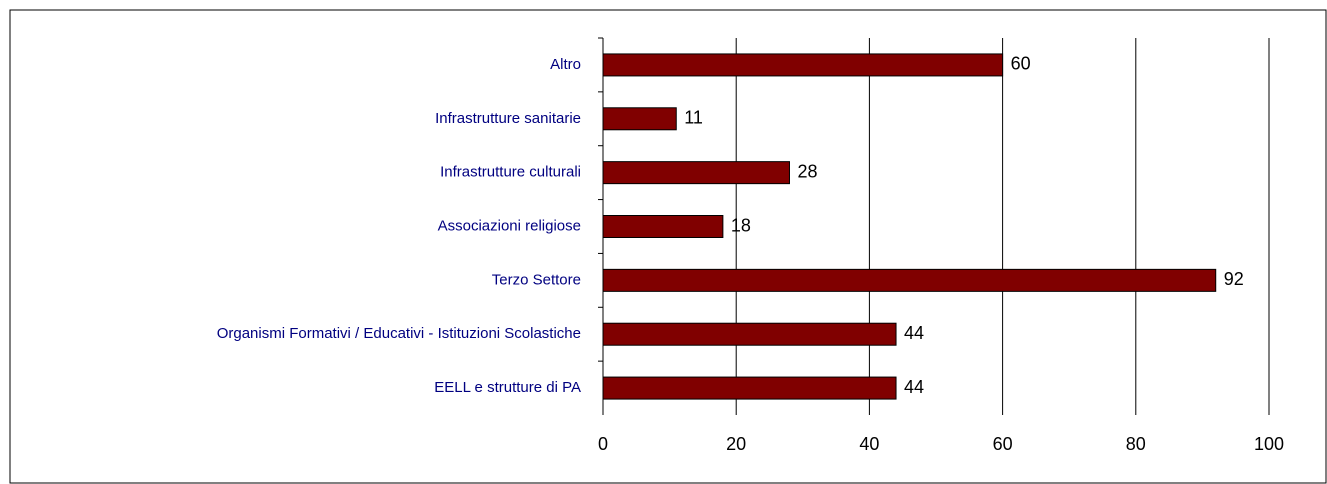 This screenshot has width=1327, height=484. I want to click on y-tick-label: Infrastrutture culturali, so click(510, 172).